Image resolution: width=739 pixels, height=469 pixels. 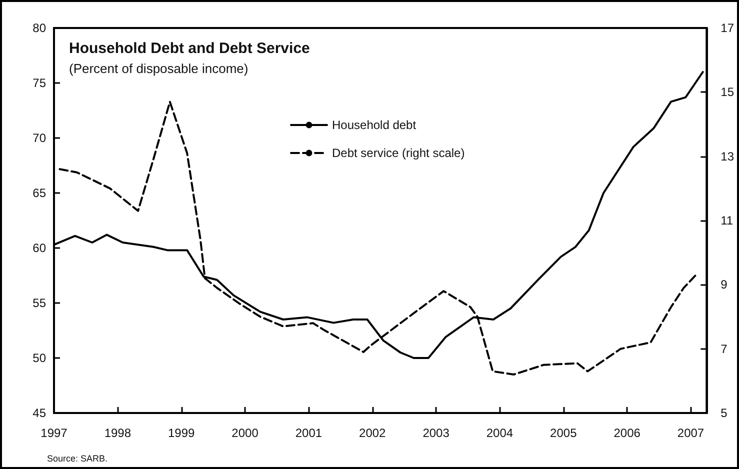 What do you see at coordinates (39, 413) in the screenshot?
I see `y-tick-label: 45` at bounding box center [39, 413].